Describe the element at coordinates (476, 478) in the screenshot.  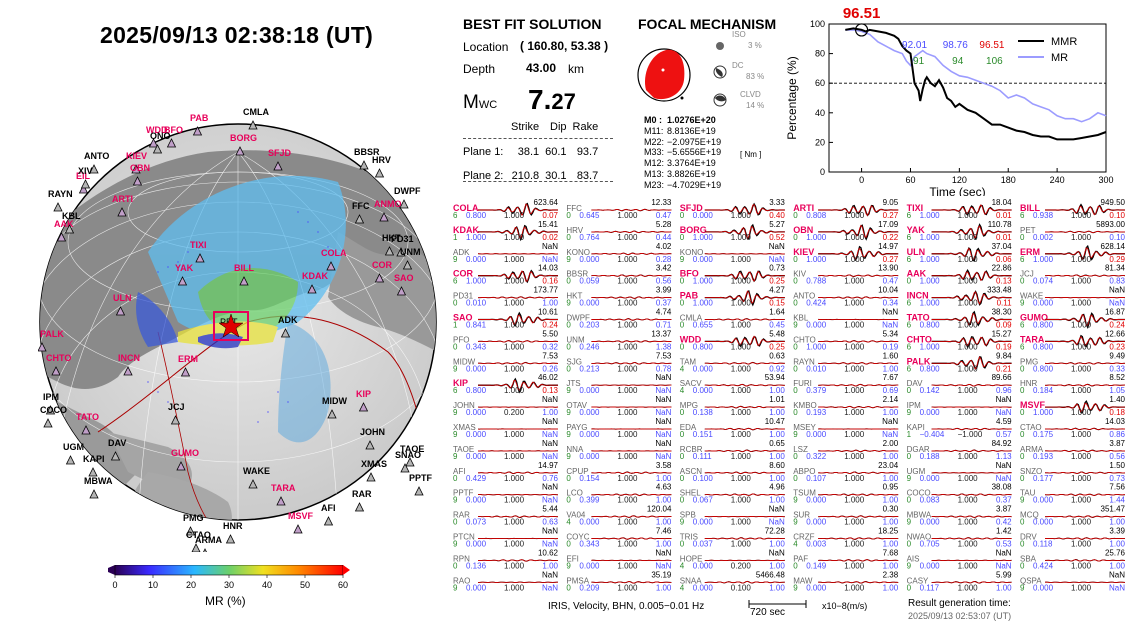
I see `coef-value-1: 0.429` at that location.